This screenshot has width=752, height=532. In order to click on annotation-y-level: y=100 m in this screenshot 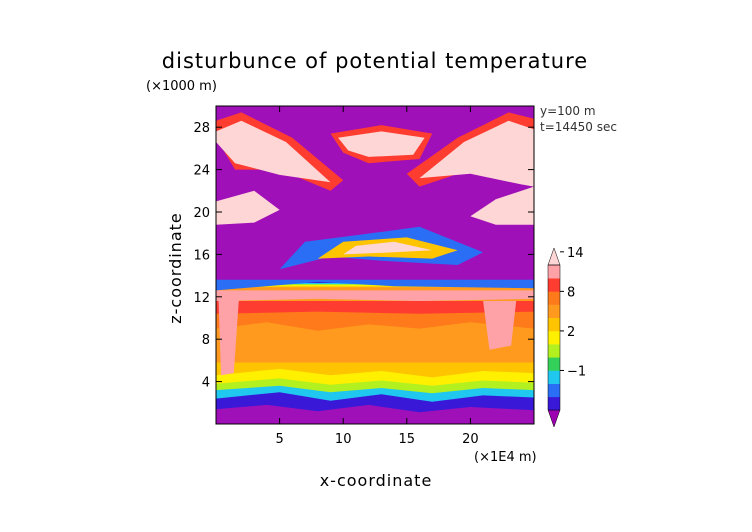, I will do `click(568, 111)`.